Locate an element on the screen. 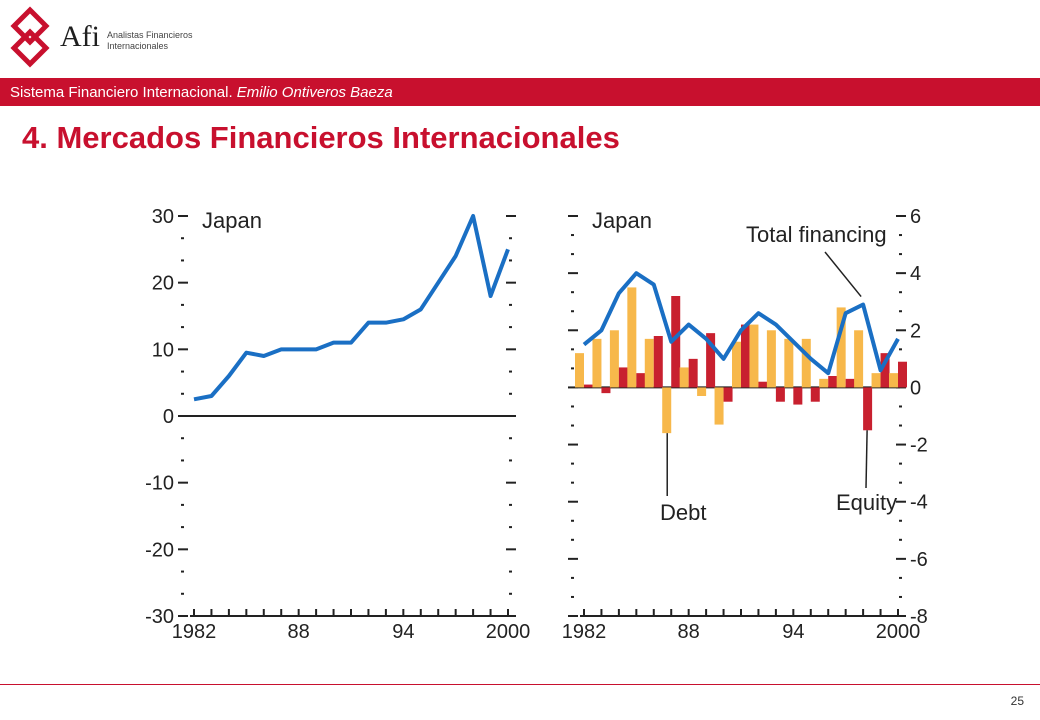  y-tick-label: -4 is located at coordinates (919, 503).